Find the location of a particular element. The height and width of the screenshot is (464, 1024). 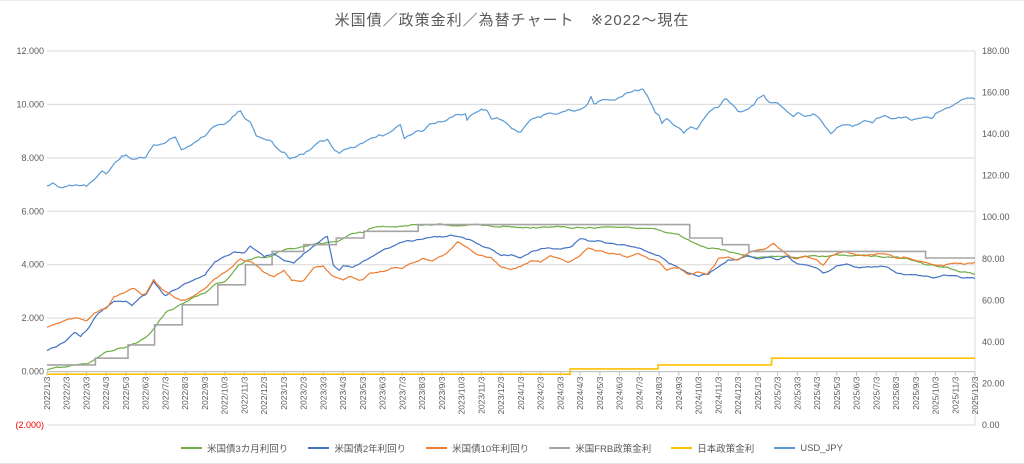

y-axis-left-tick-label: (2.000) is located at coordinates (29, 425).